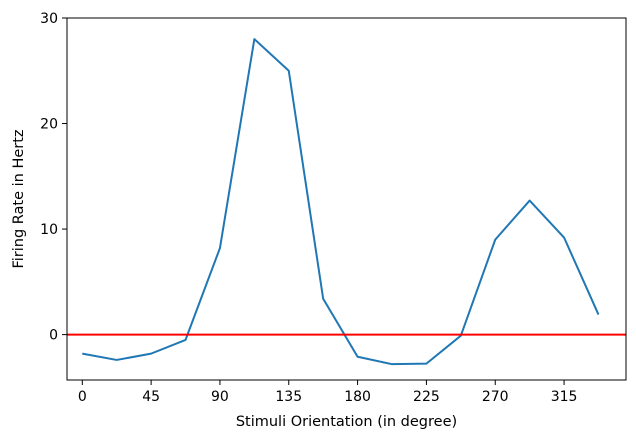 The width and height of the screenshot is (636, 440). Describe the element at coordinates (19, 198) in the screenshot. I see `y-axis-label: Firing Rate in Hertz` at that location.